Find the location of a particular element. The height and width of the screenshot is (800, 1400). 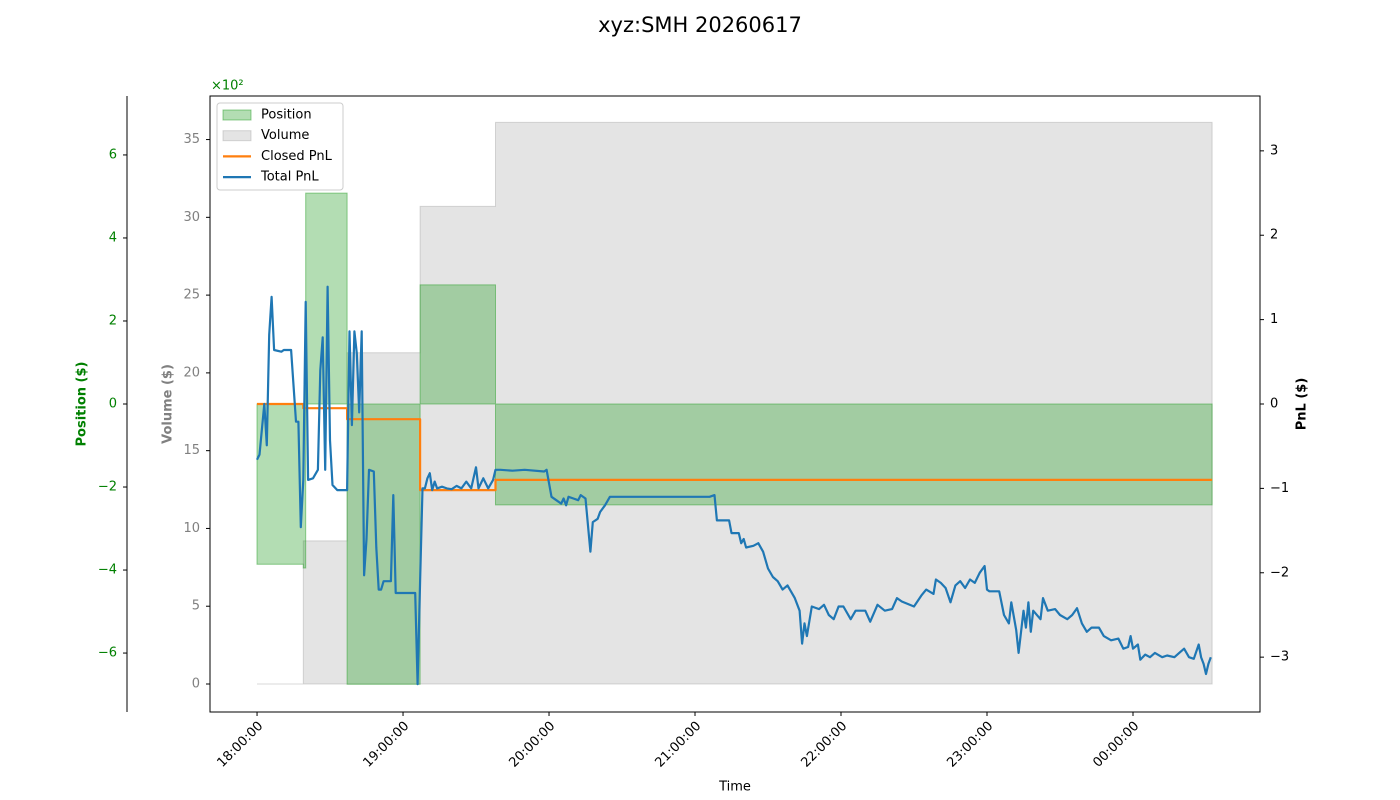

y3ticks-tick-label: 0 is located at coordinates (113, 404).